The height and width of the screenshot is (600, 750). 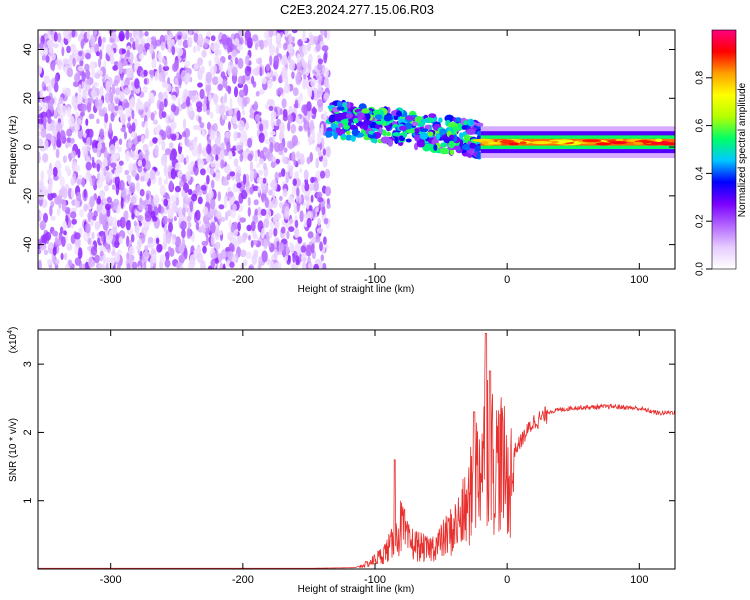 What do you see at coordinates (700, 173) in the screenshot?
I see `colorbar-tick-label: 0.4` at bounding box center [700, 173].